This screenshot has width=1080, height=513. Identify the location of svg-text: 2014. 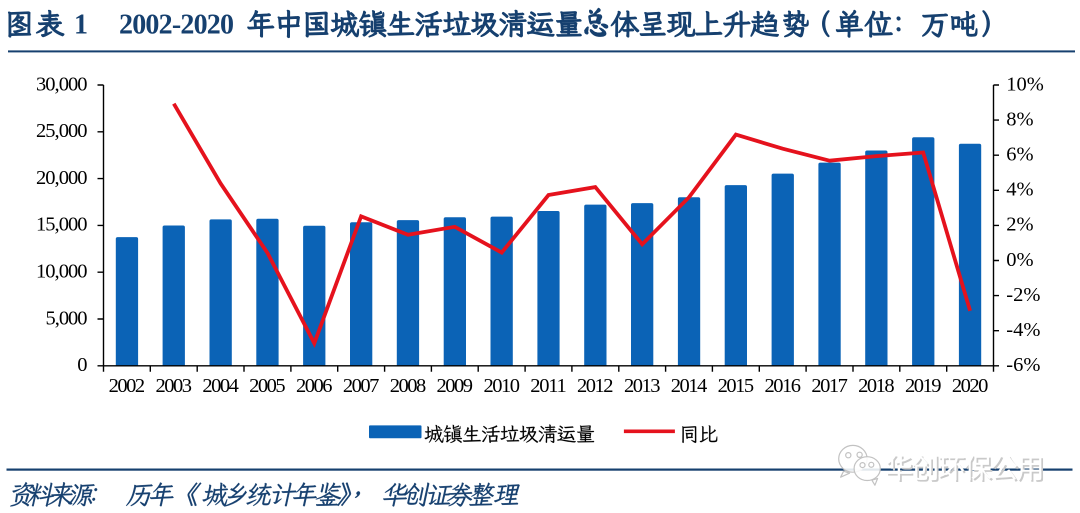
(689, 386).